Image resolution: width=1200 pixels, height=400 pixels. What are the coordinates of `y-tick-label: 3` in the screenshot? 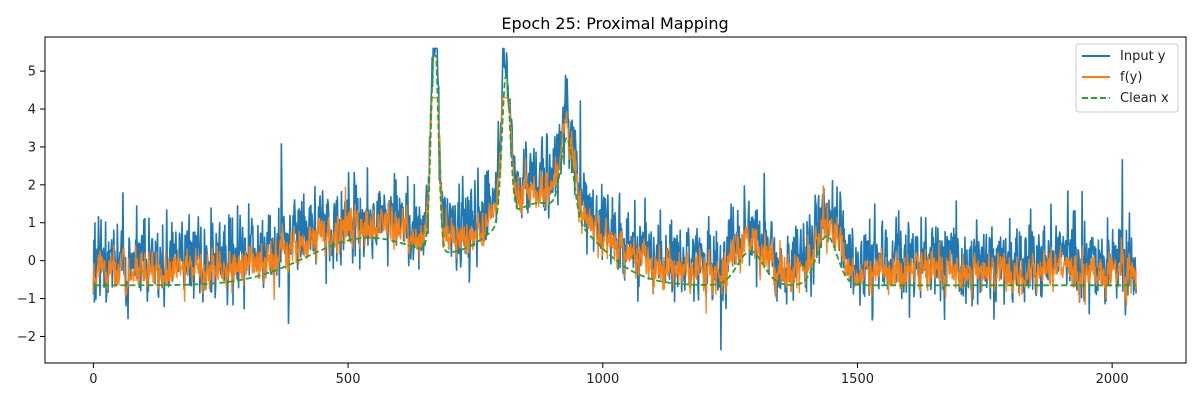 It's located at (32, 147).